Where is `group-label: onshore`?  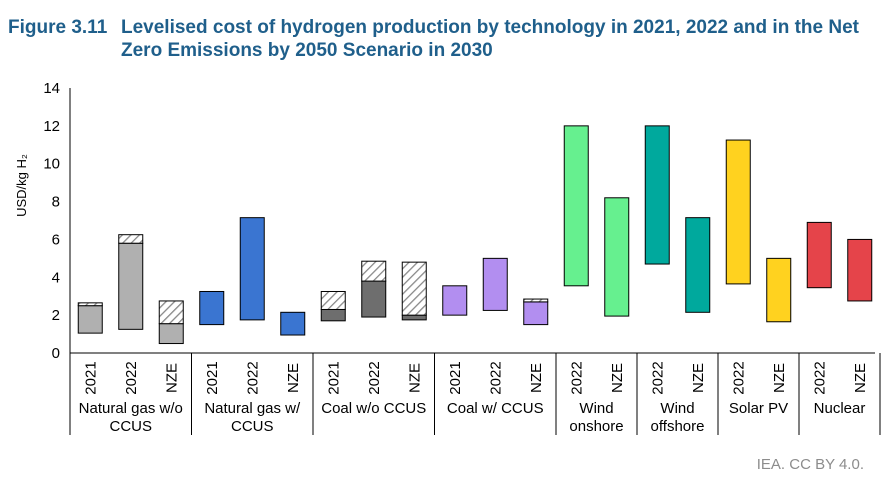 group-label: onshore is located at coordinates (596, 426).